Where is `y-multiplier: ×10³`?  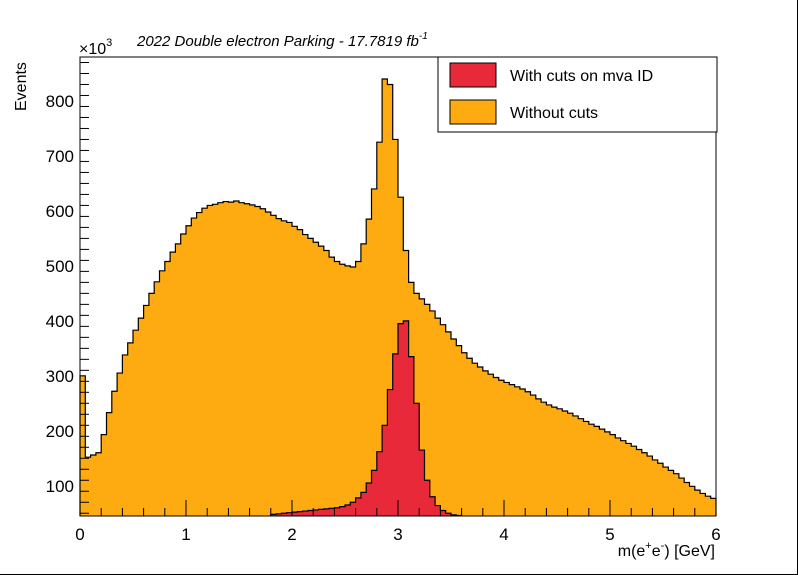 y-multiplier: ×10³ is located at coordinates (95, 47).